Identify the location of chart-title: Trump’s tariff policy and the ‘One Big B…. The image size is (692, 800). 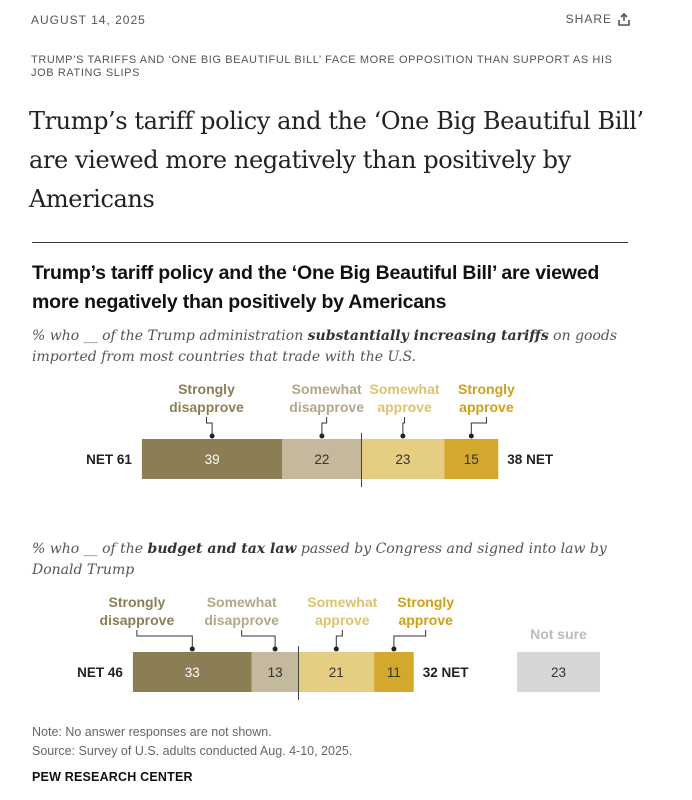
(316, 287).